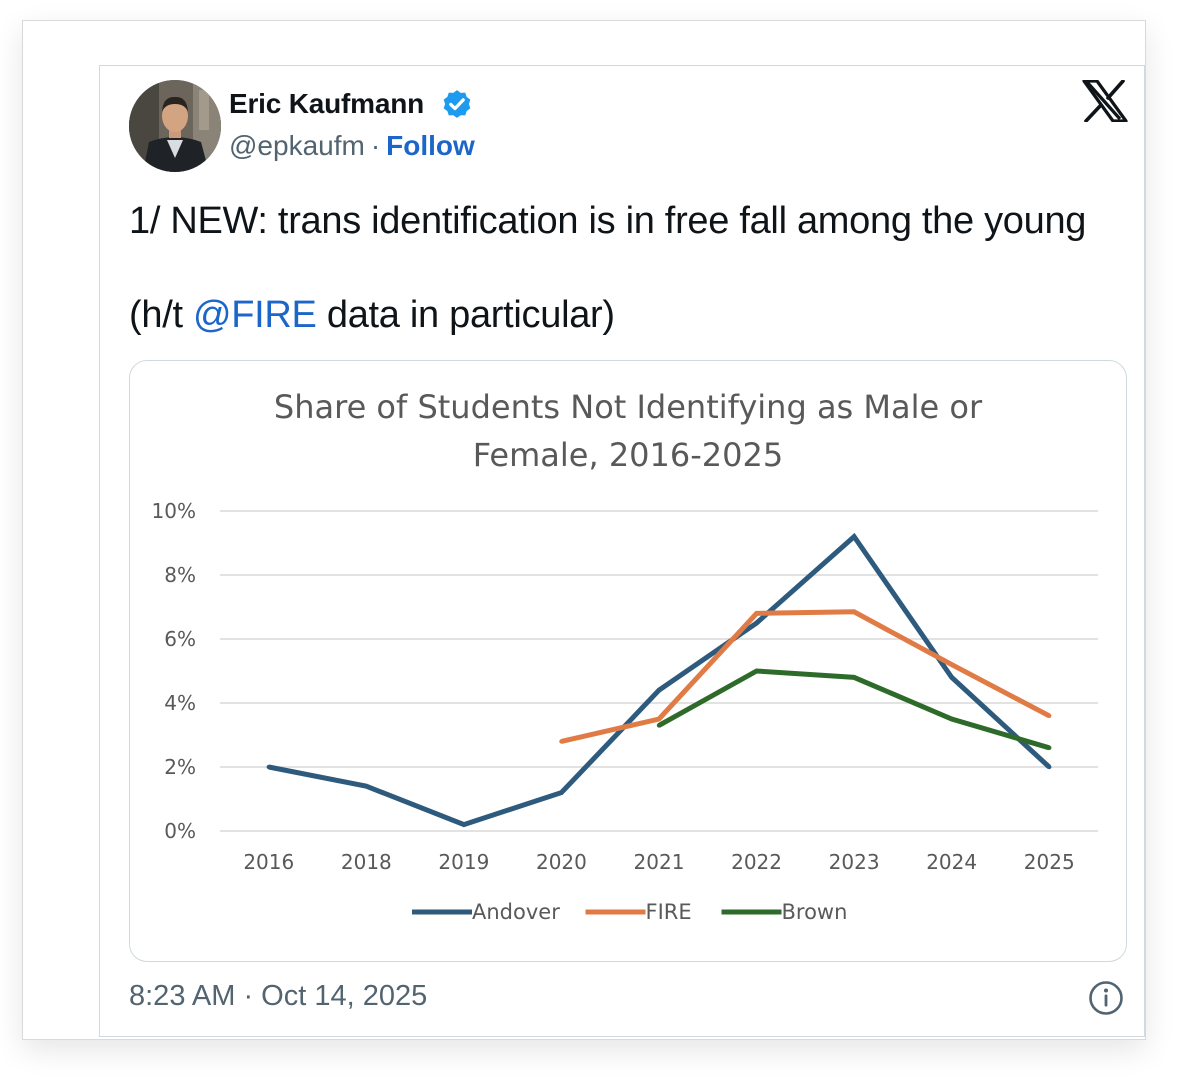 This screenshot has width=1200, height=1078. What do you see at coordinates (1049, 862) in the screenshot?
I see `x-tick-label: 2025` at bounding box center [1049, 862].